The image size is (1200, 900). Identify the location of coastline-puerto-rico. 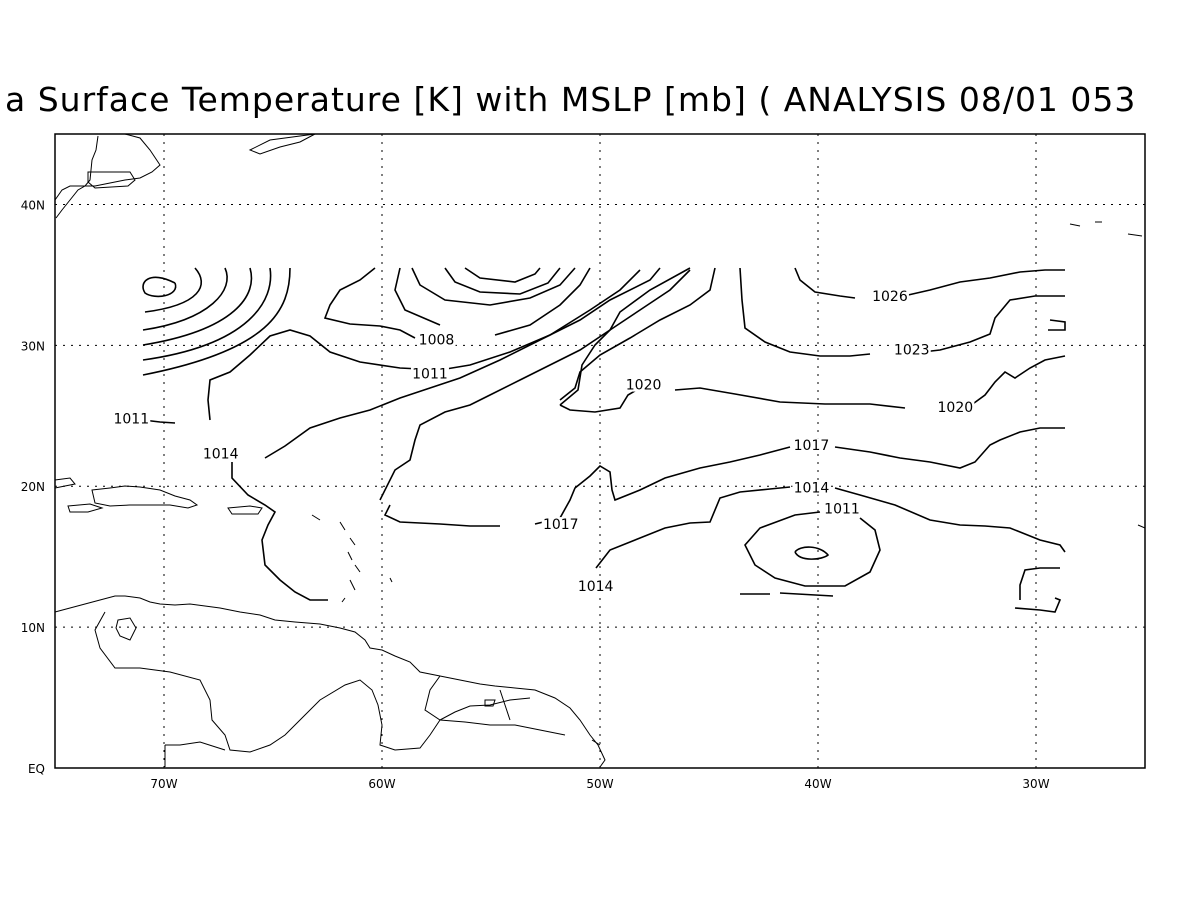
(245, 510).